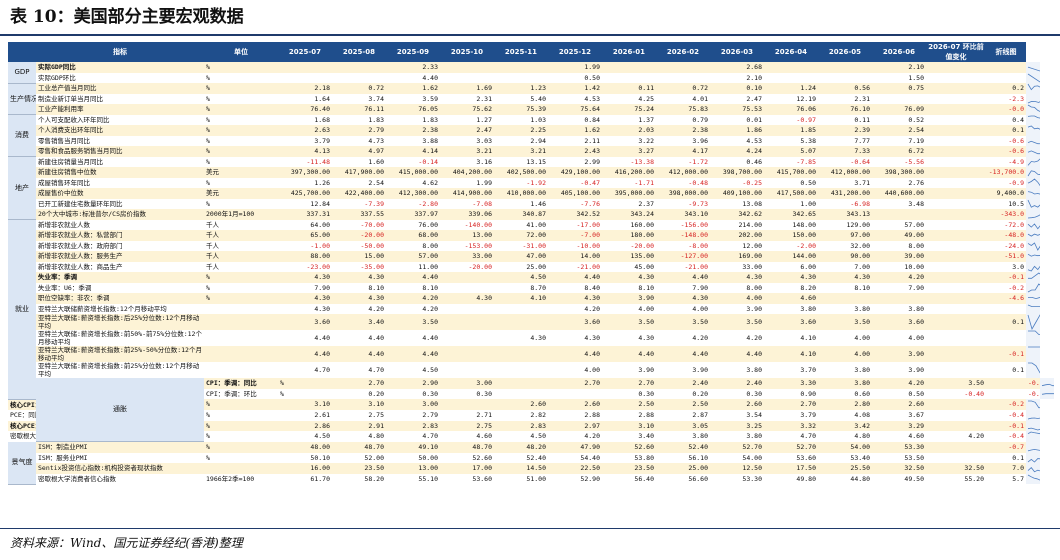  Describe the element at coordinates (899, 436) in the screenshot. I see `value-cell: 4.60` at that location.